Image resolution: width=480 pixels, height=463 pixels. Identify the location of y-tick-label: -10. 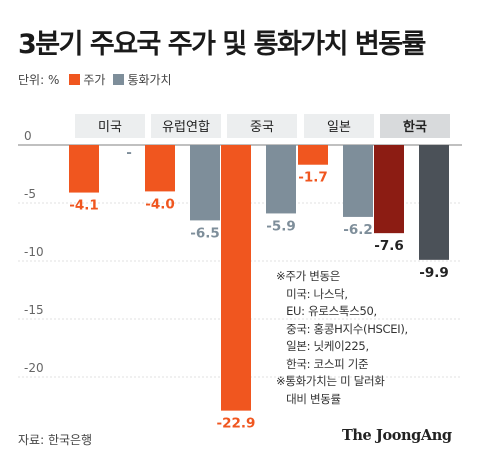
(34, 252).